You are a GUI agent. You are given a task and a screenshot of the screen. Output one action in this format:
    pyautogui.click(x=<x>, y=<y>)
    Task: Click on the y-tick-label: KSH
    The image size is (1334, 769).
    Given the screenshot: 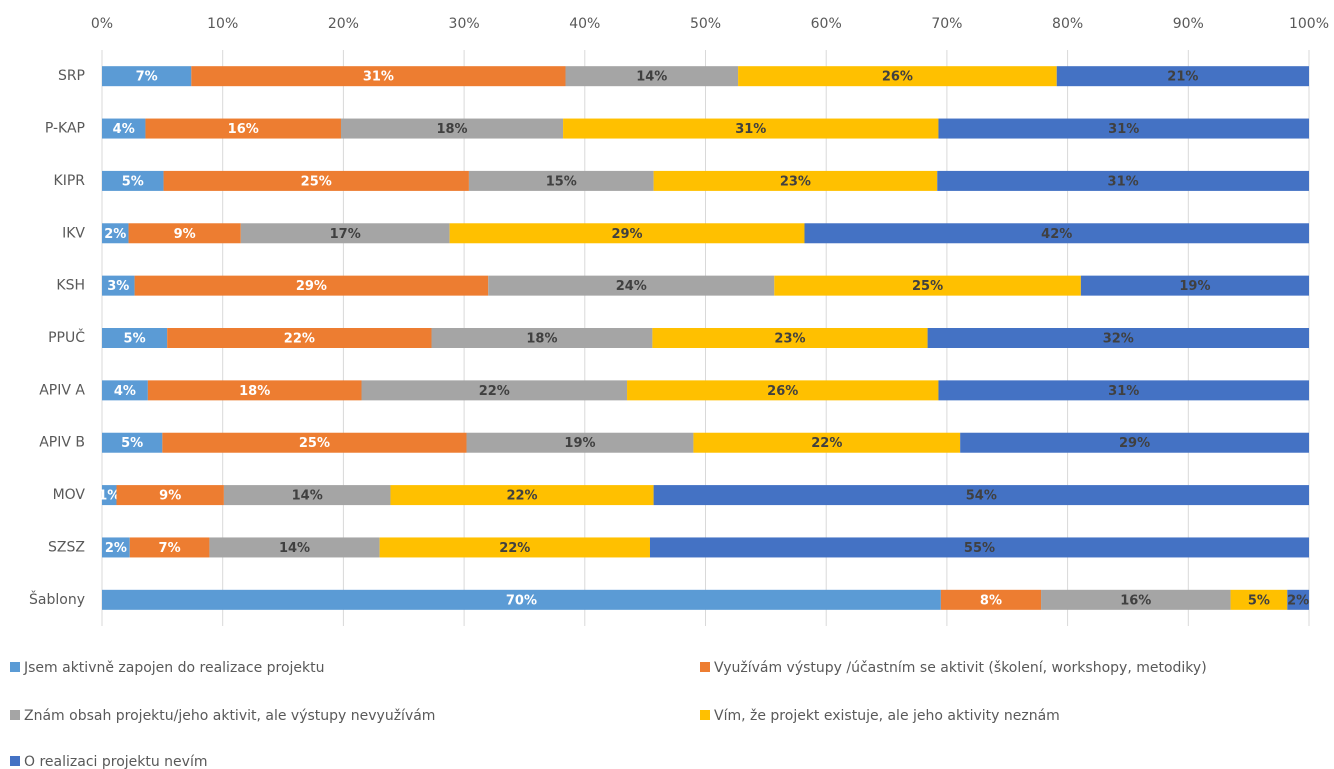 What is the action you would take?
    pyautogui.click(x=70, y=286)
    